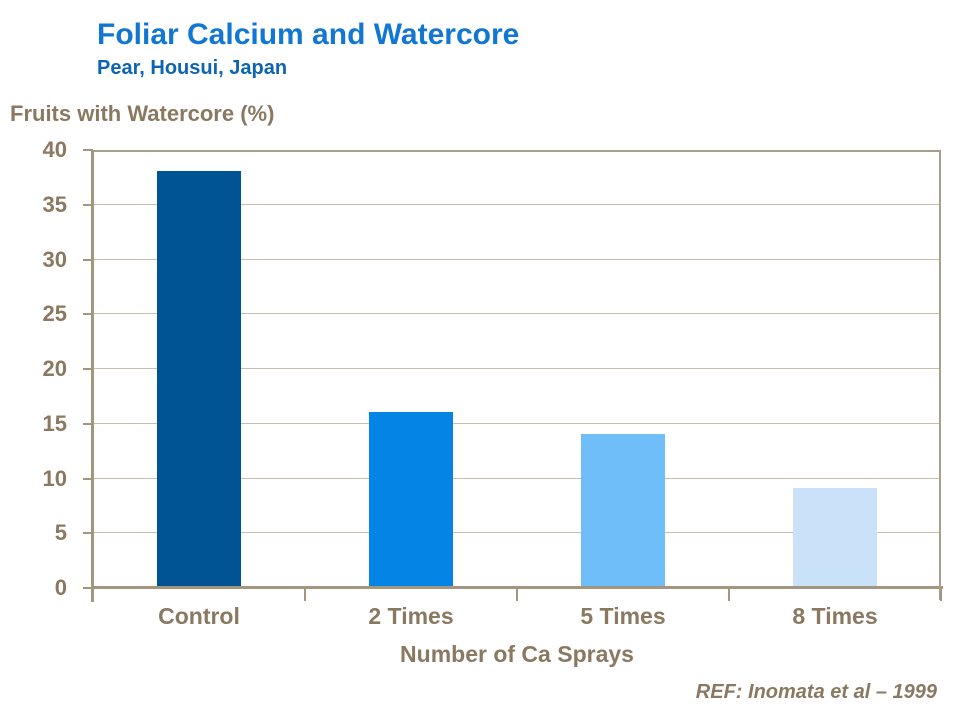 This screenshot has height=720, width=960. What do you see at coordinates (192, 68) in the screenshot?
I see `chart-subtitle: Pear, Housui, Japan` at bounding box center [192, 68].